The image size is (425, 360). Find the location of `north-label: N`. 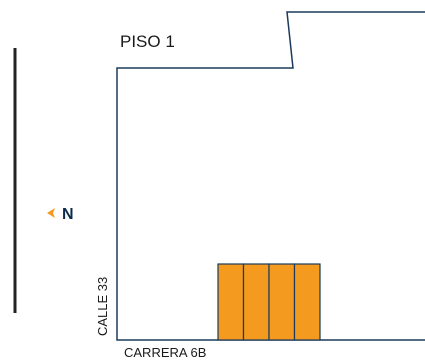

north-label: N is located at coordinates (68, 214).